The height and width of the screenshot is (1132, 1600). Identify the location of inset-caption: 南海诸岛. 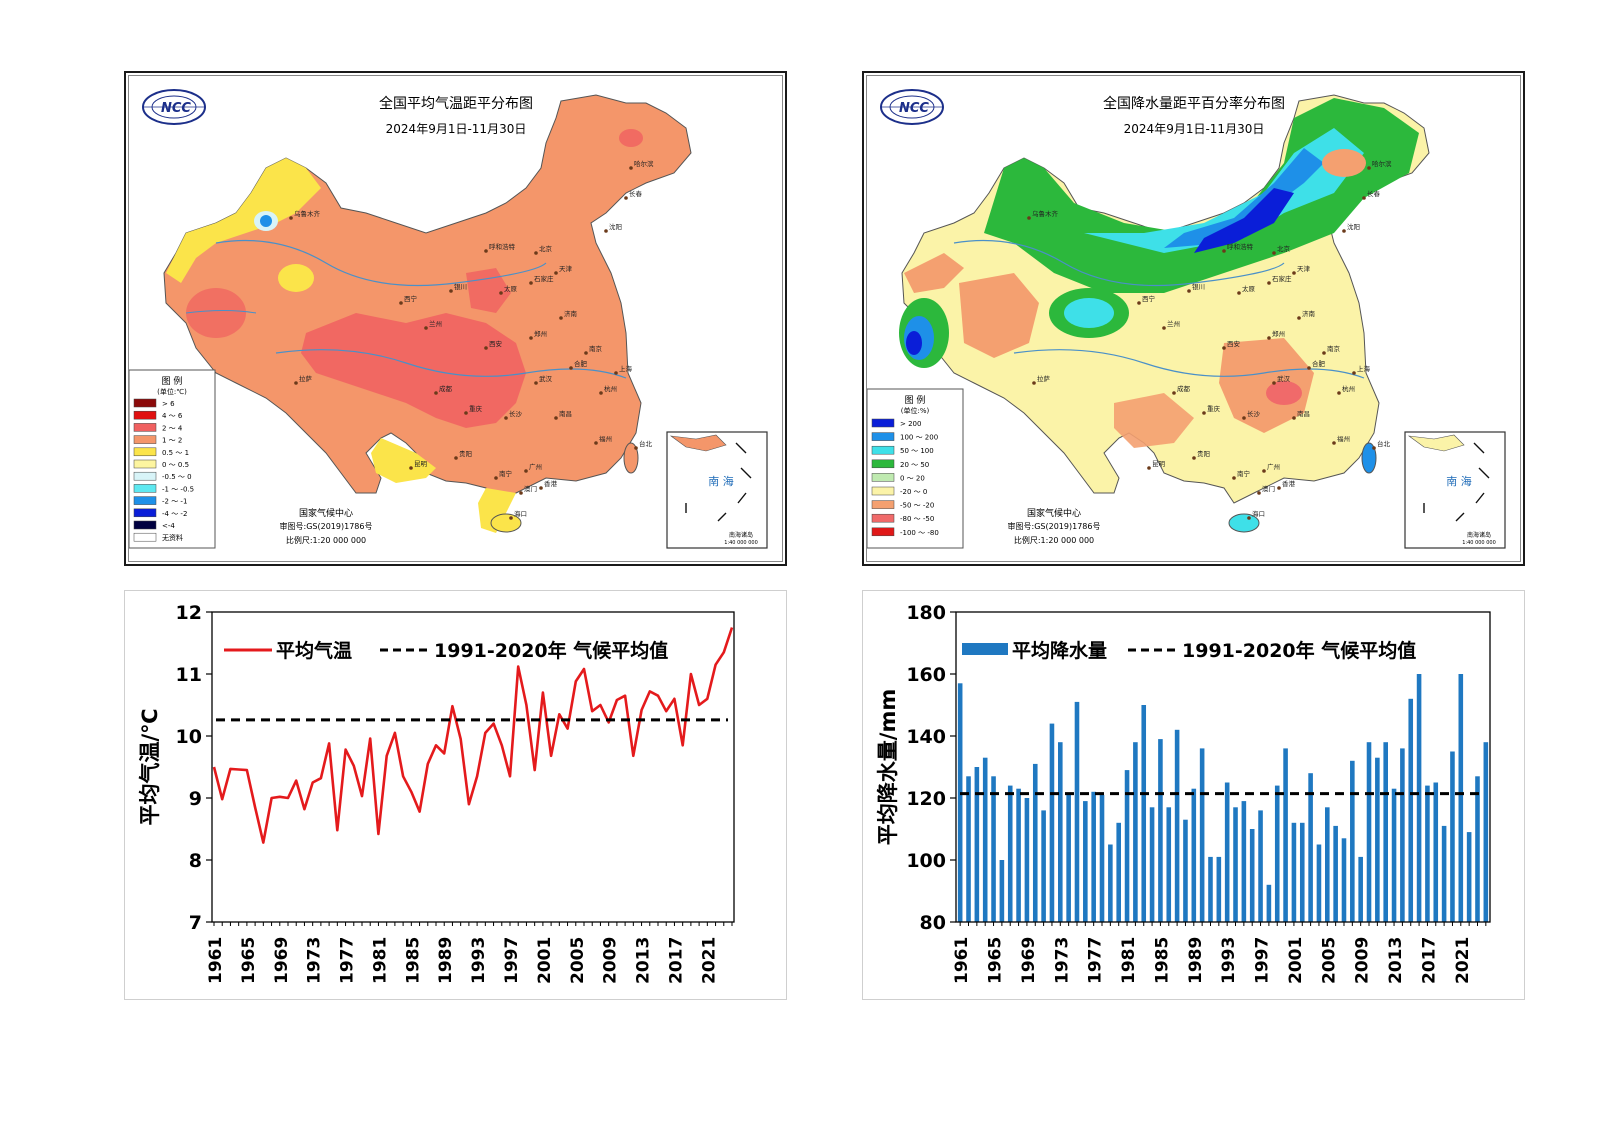
(741, 535).